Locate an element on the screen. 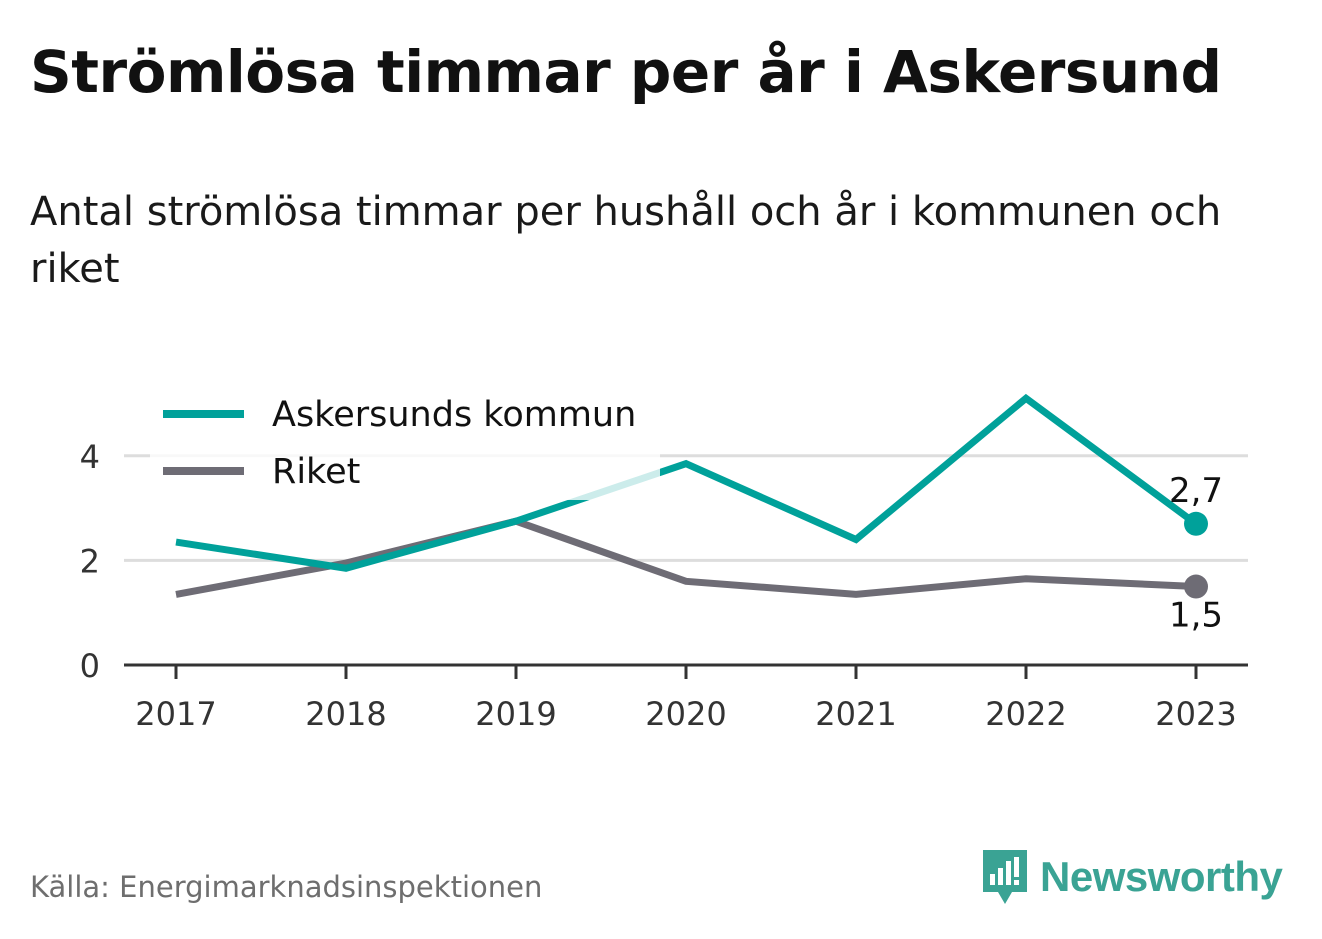 This screenshot has width=1322, height=939. end-point-askersund is located at coordinates (1196, 523).